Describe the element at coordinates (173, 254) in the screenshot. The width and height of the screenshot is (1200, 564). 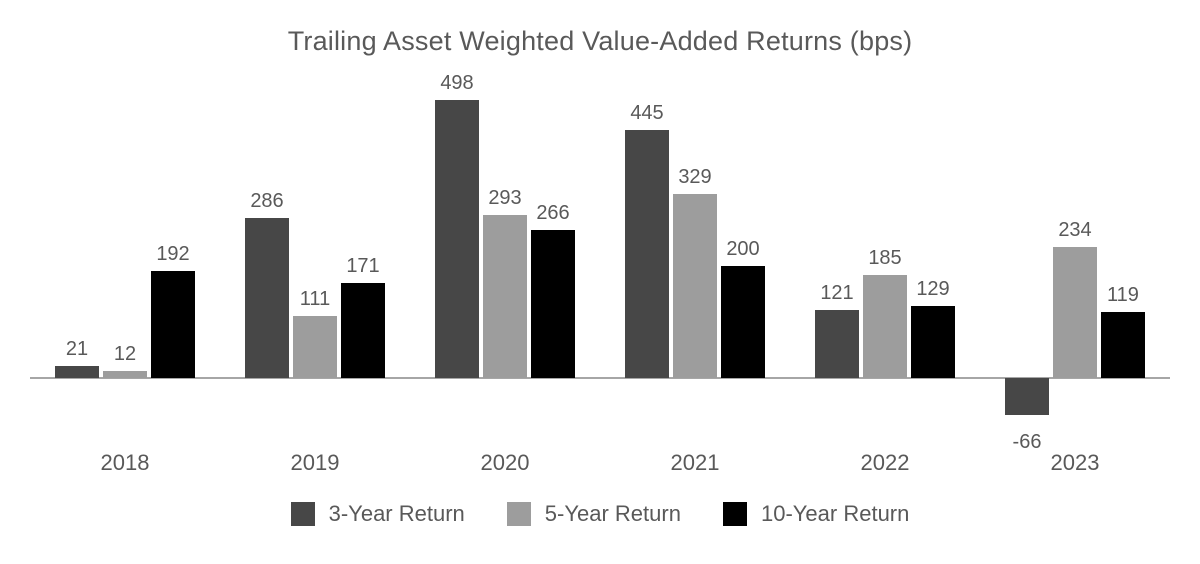
I see `bar-value-label: 192` at that location.